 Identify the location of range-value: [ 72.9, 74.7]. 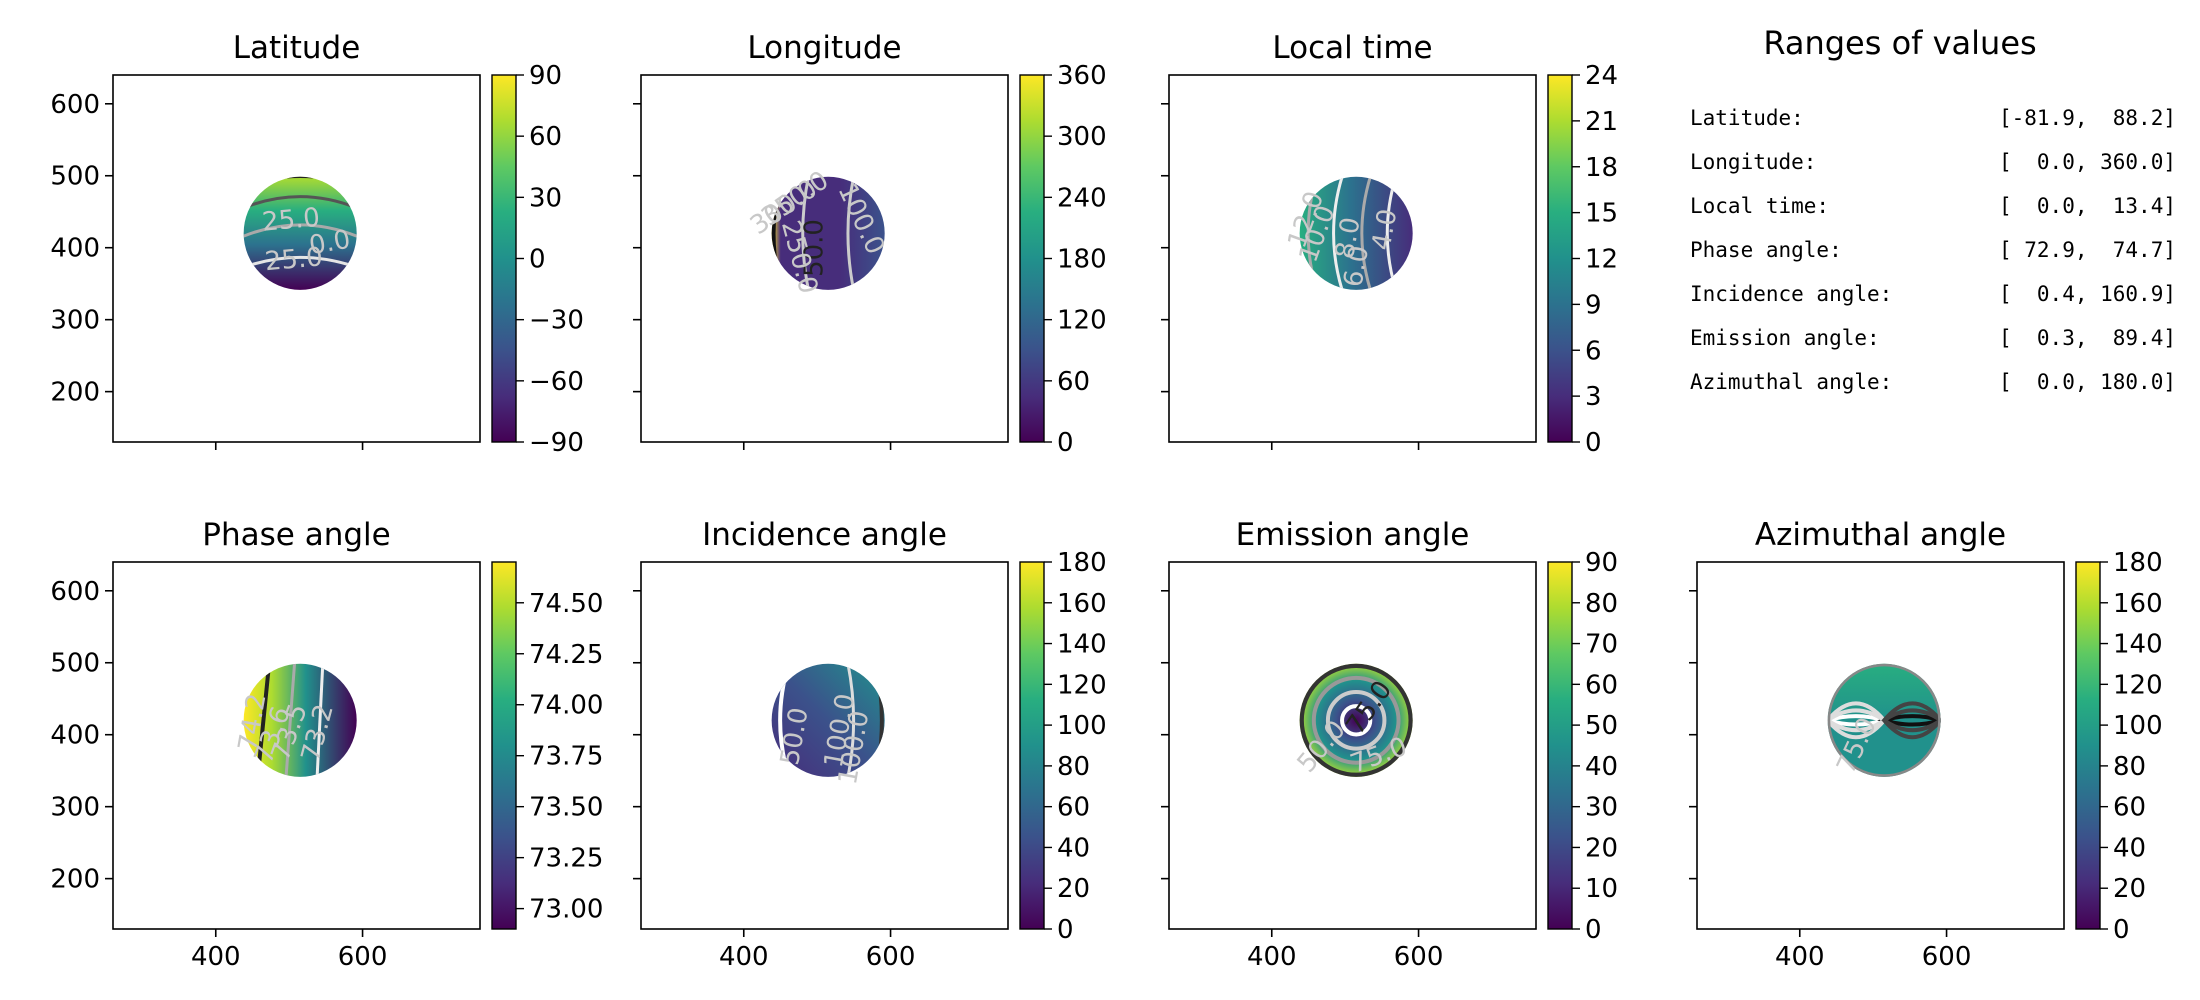
(2087, 250).